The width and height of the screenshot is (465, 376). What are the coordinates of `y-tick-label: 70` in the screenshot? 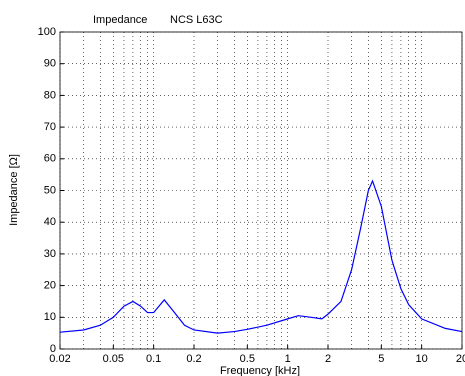 It's located at (50, 127).